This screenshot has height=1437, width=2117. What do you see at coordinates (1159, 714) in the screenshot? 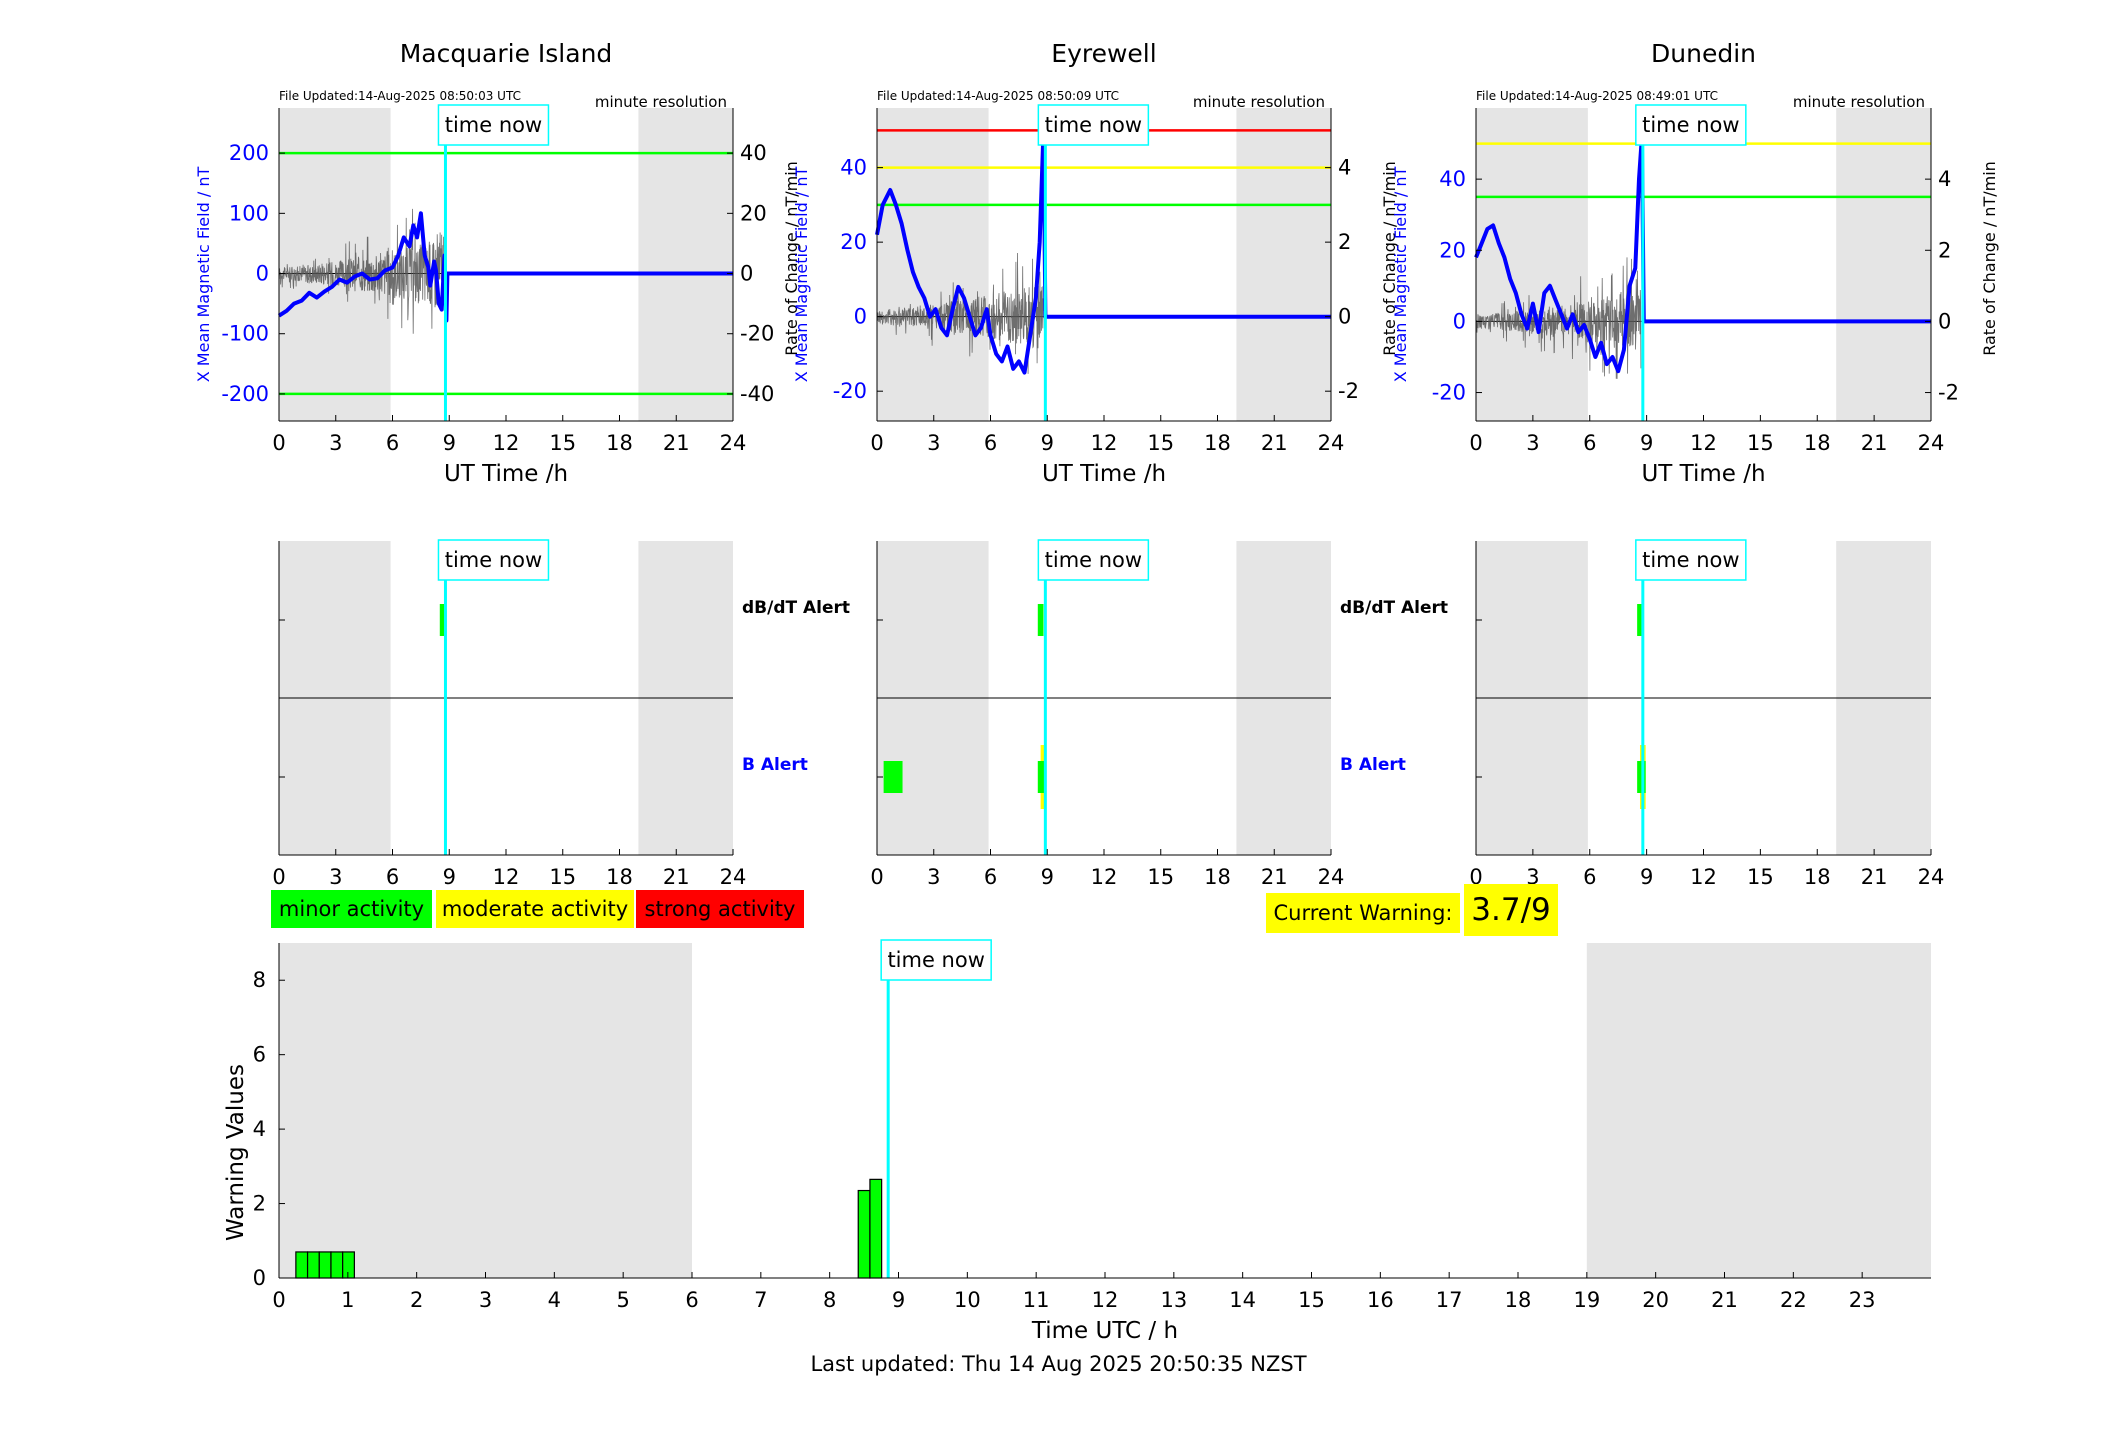
I see `alert-panel-1: 0 3 6 9 12 15 18 21 24 dB/dT Alert B Alert time now` at bounding box center [1159, 714].